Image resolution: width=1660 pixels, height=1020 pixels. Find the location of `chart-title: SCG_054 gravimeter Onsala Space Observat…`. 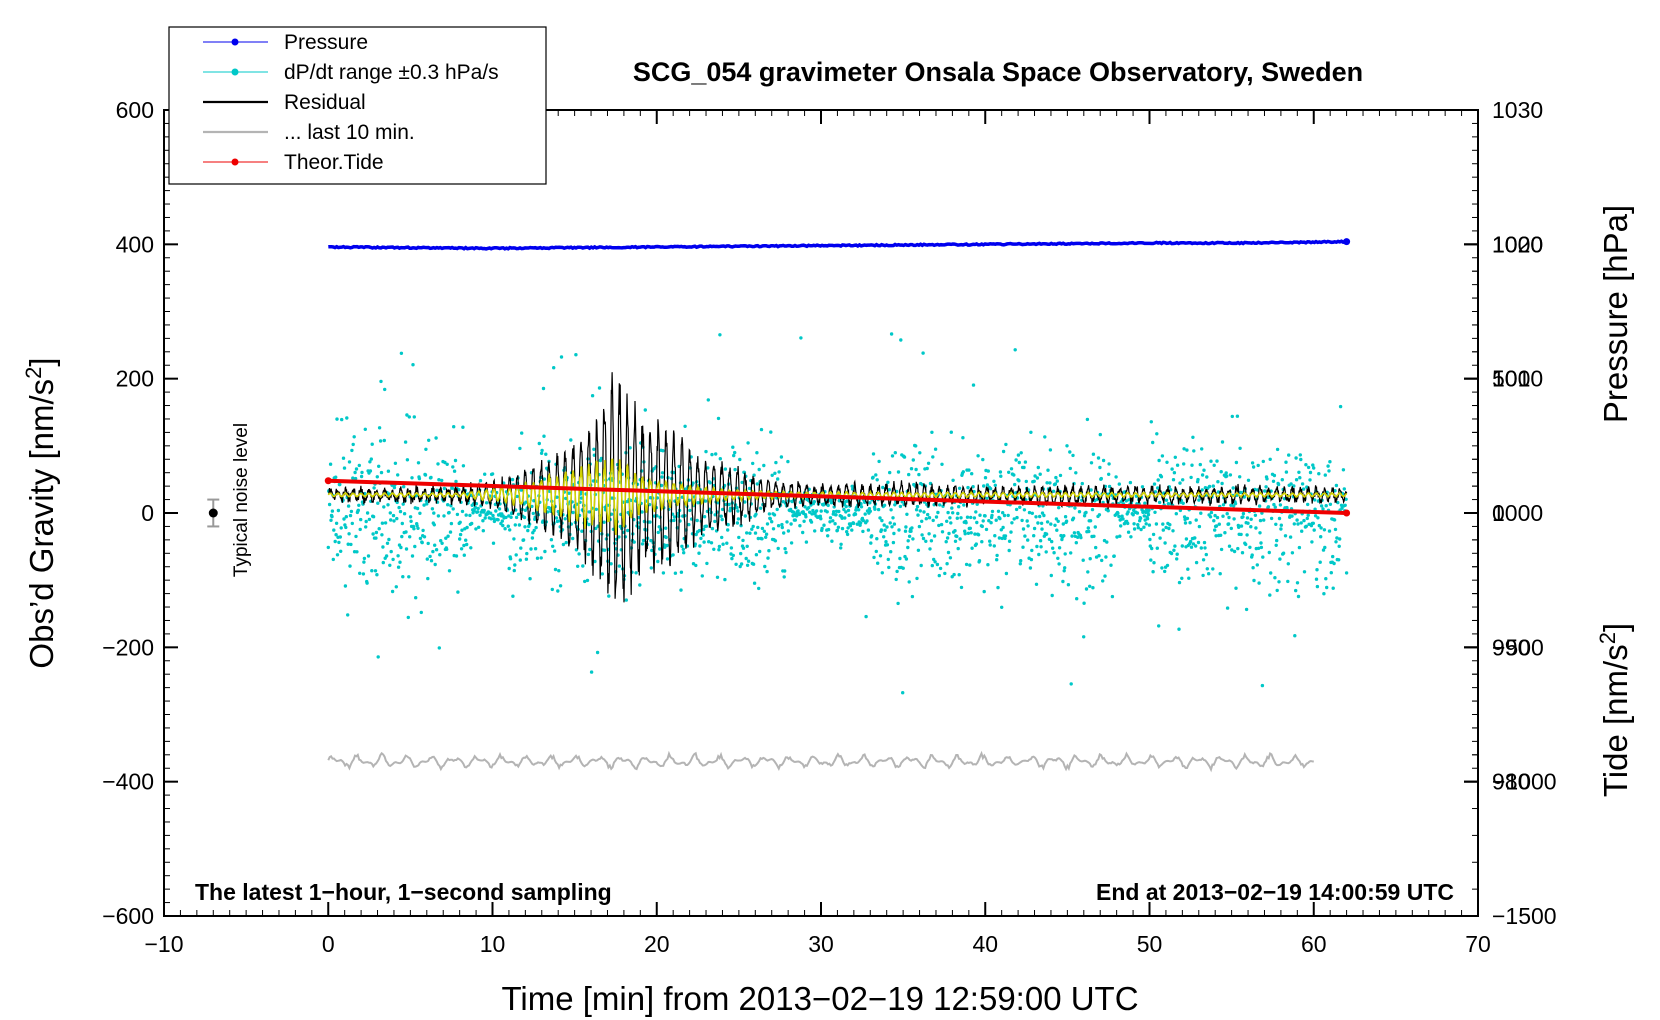

chart-title: SCG_054 gravimeter Onsala Space Observat… is located at coordinates (998, 72).